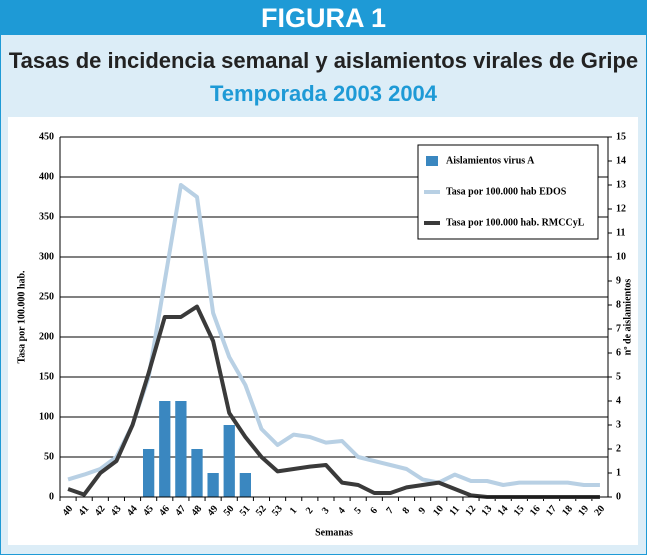 The height and width of the screenshot is (555, 647). I want to click on x-tick-label: 41, so click(84, 511).